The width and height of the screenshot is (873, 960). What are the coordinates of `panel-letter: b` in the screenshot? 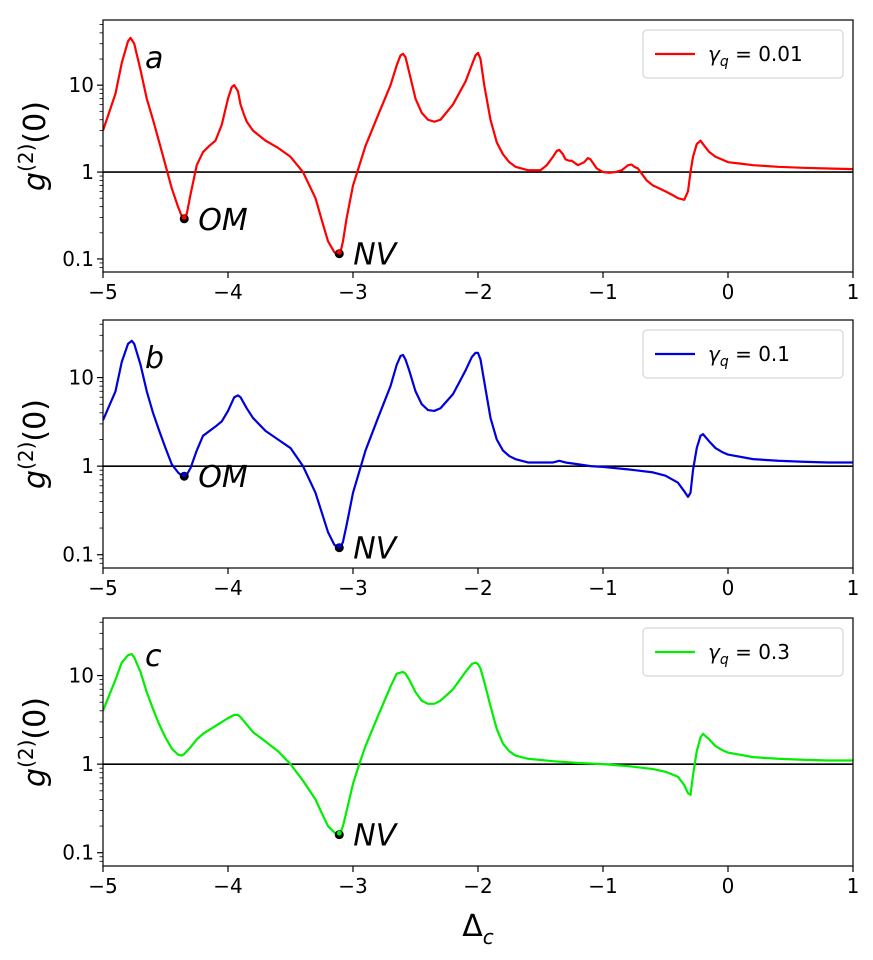 It's located at (154, 358).